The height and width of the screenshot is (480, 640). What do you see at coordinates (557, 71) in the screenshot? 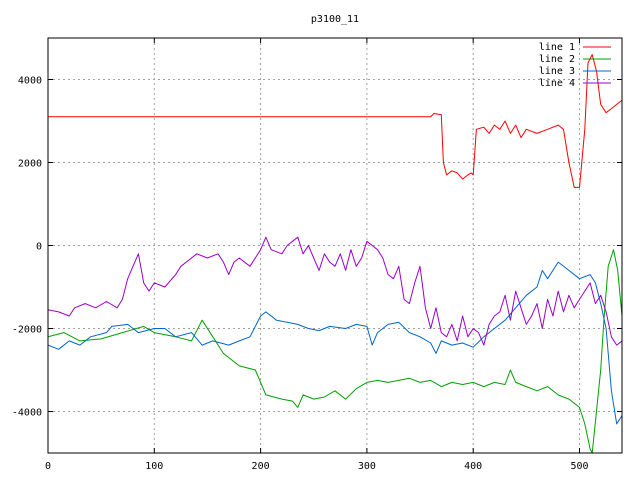
I see `legend-label: line 3` at bounding box center [557, 71].